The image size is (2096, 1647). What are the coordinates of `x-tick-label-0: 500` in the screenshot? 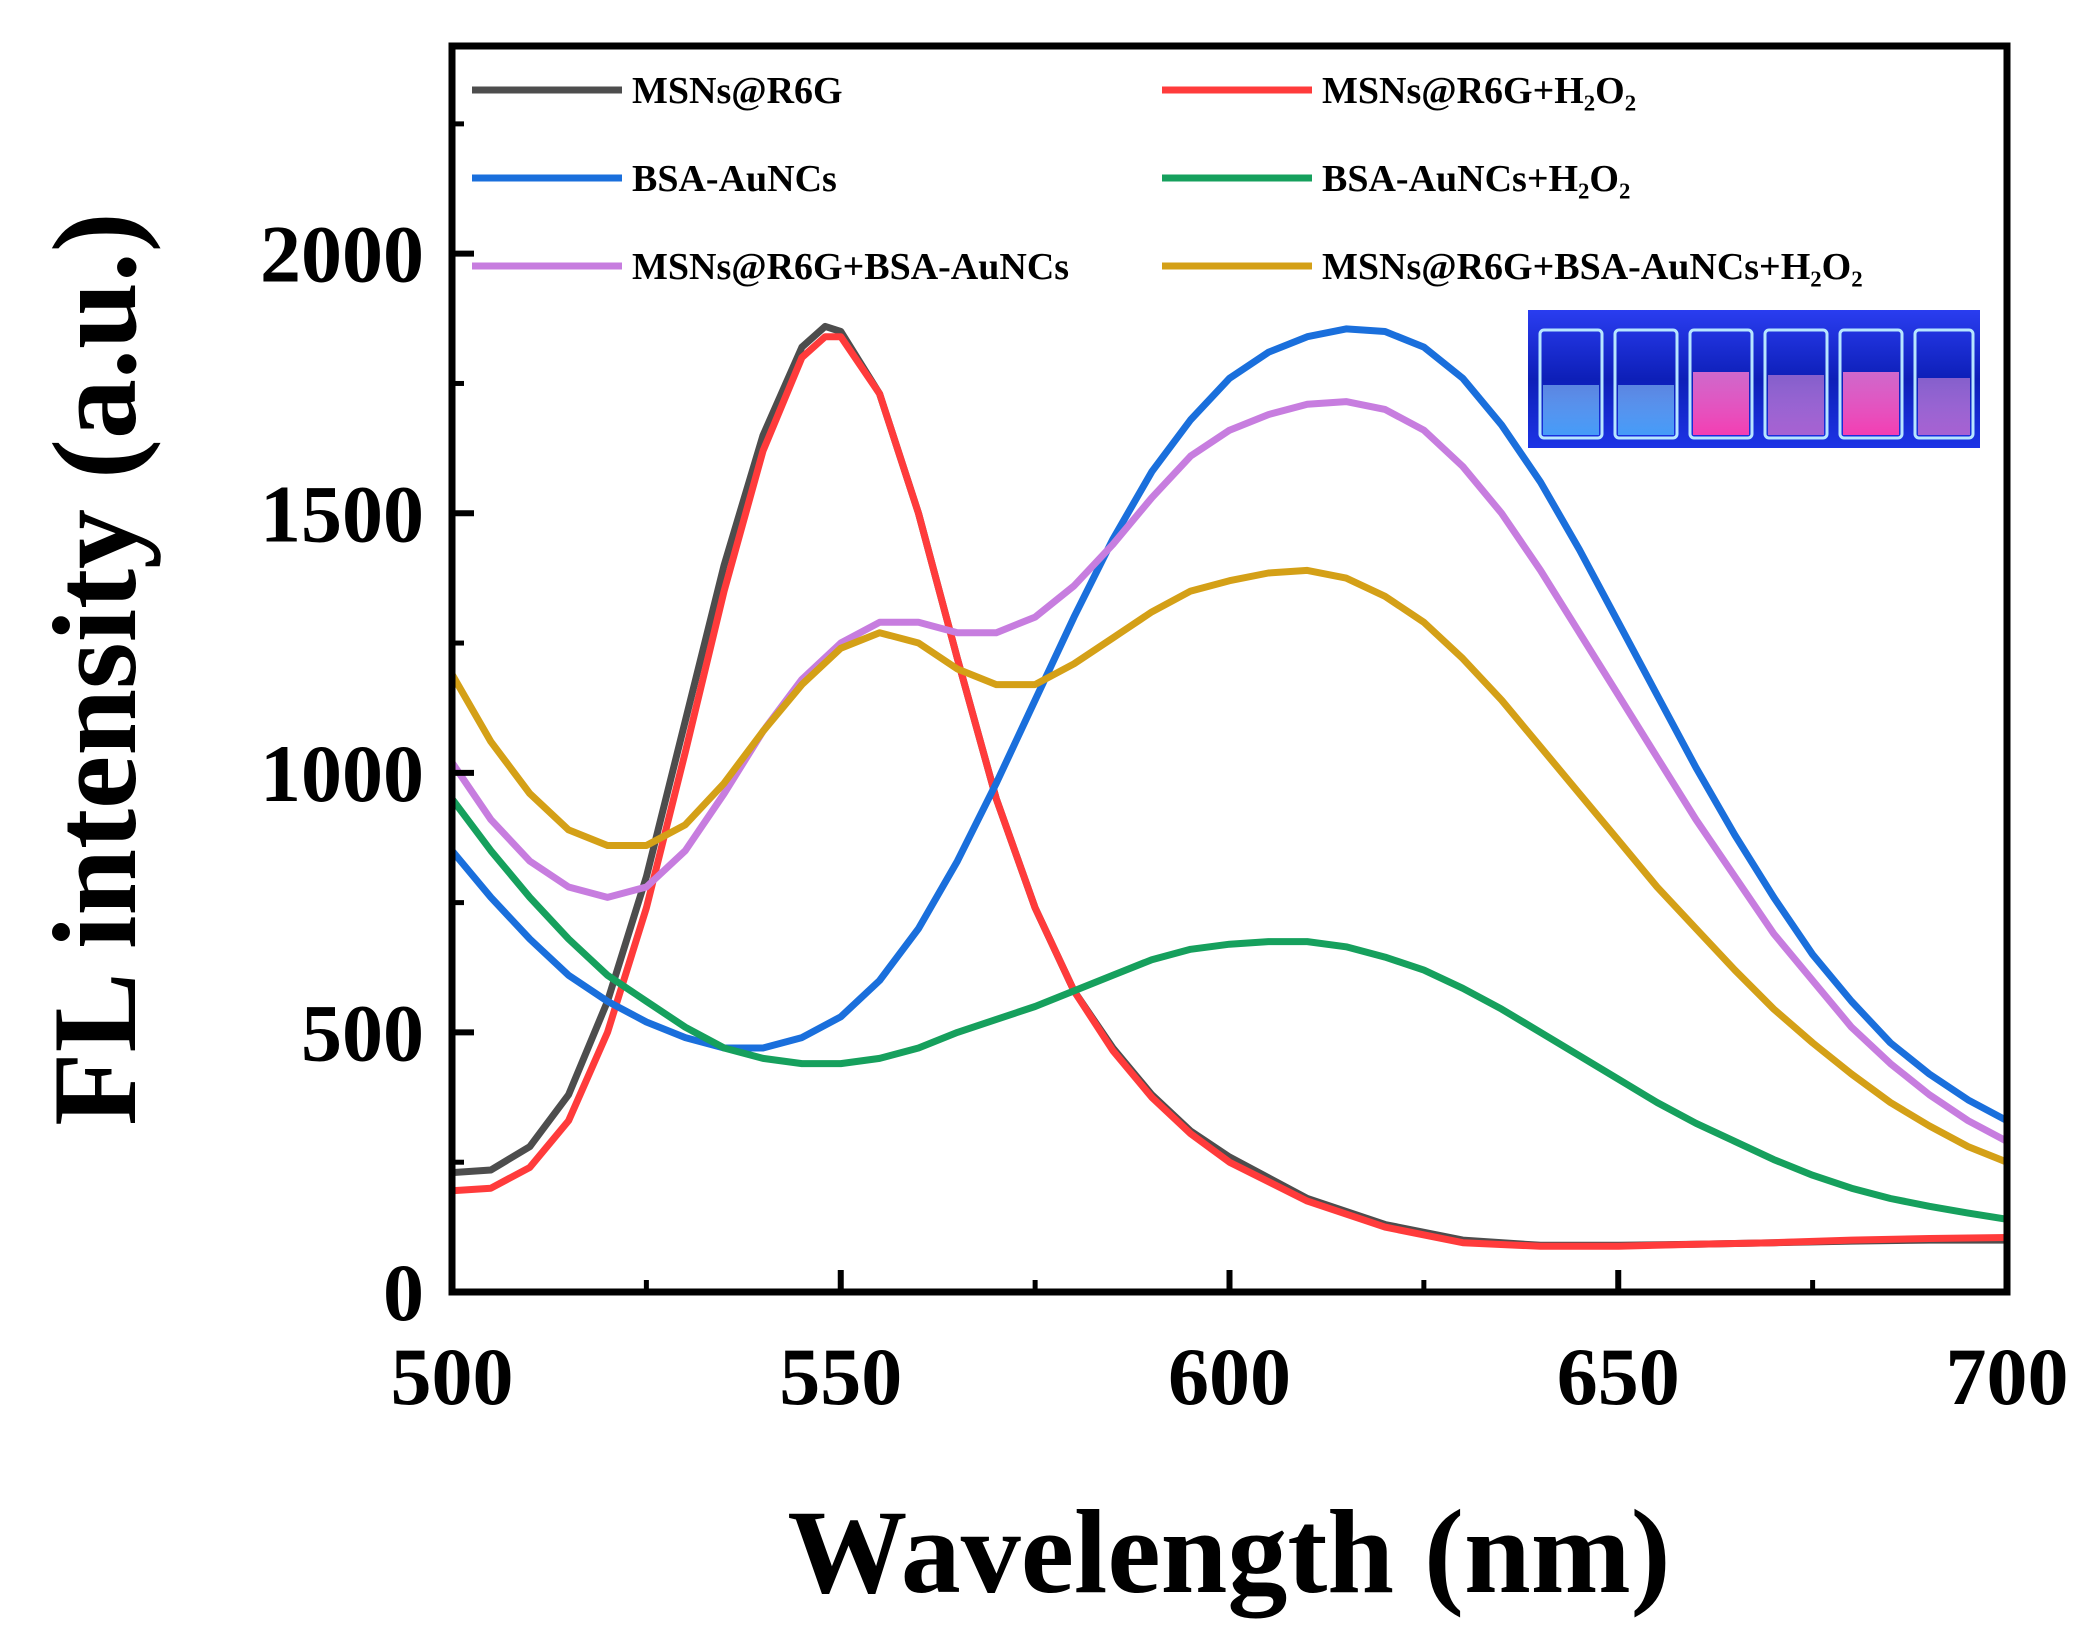 It's located at (452, 1376).